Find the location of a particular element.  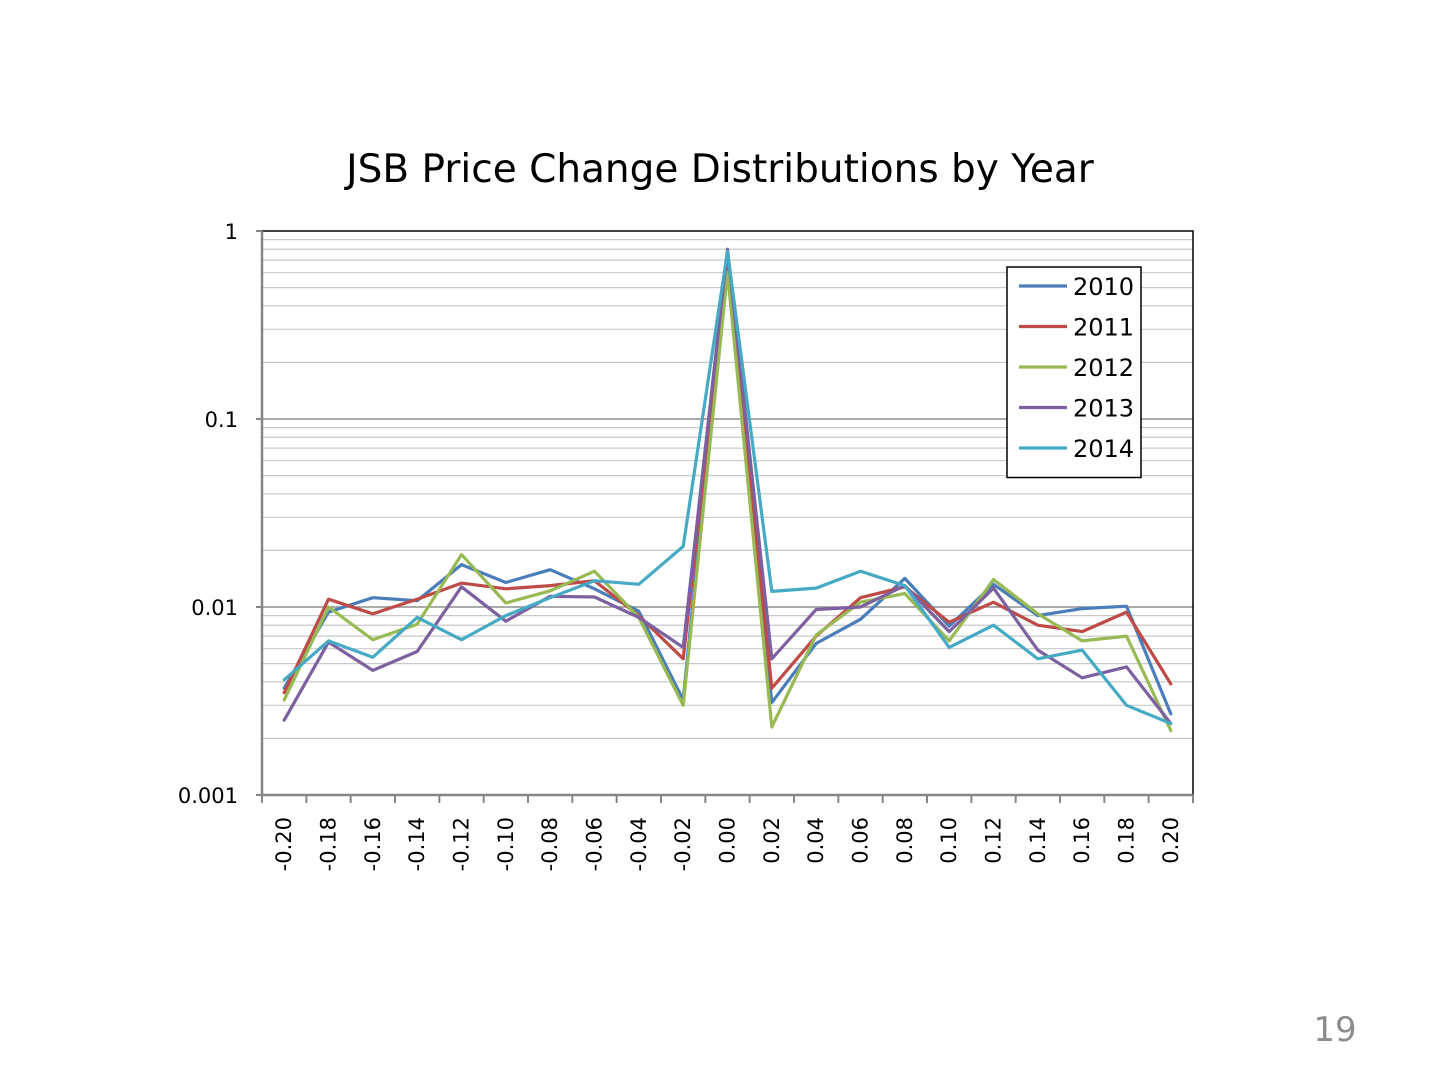

x-tick-label: 0.00 is located at coordinates (728, 840).